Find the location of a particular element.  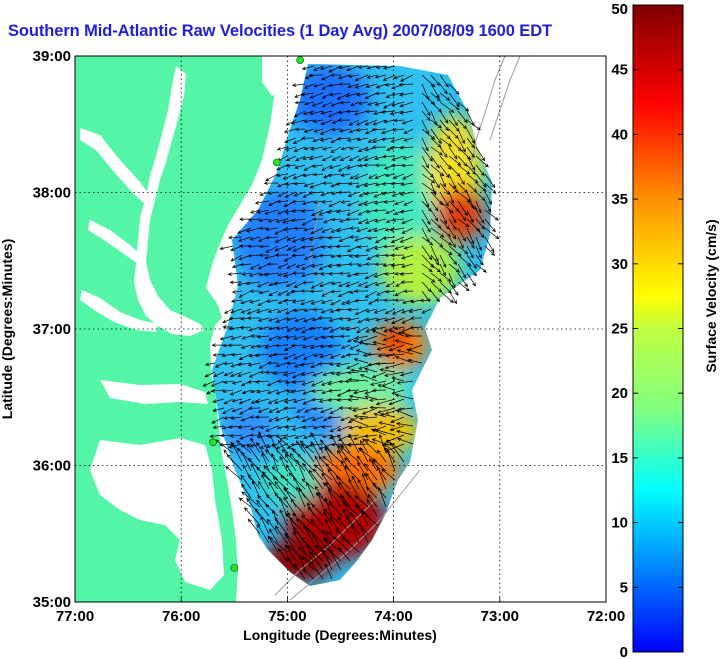

x-tick-label: 77:00 is located at coordinates (75, 616).